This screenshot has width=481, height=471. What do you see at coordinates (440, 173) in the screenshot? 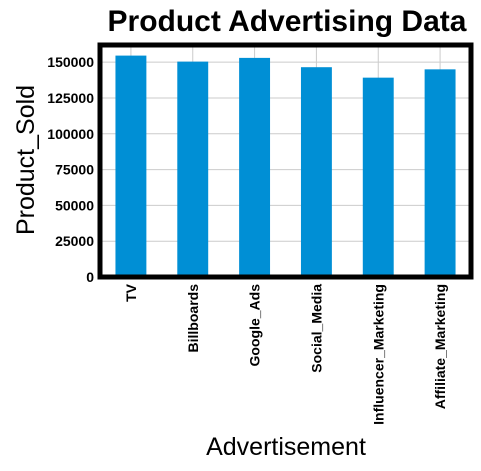
I see `bar-affiliate-marketing` at bounding box center [440, 173].